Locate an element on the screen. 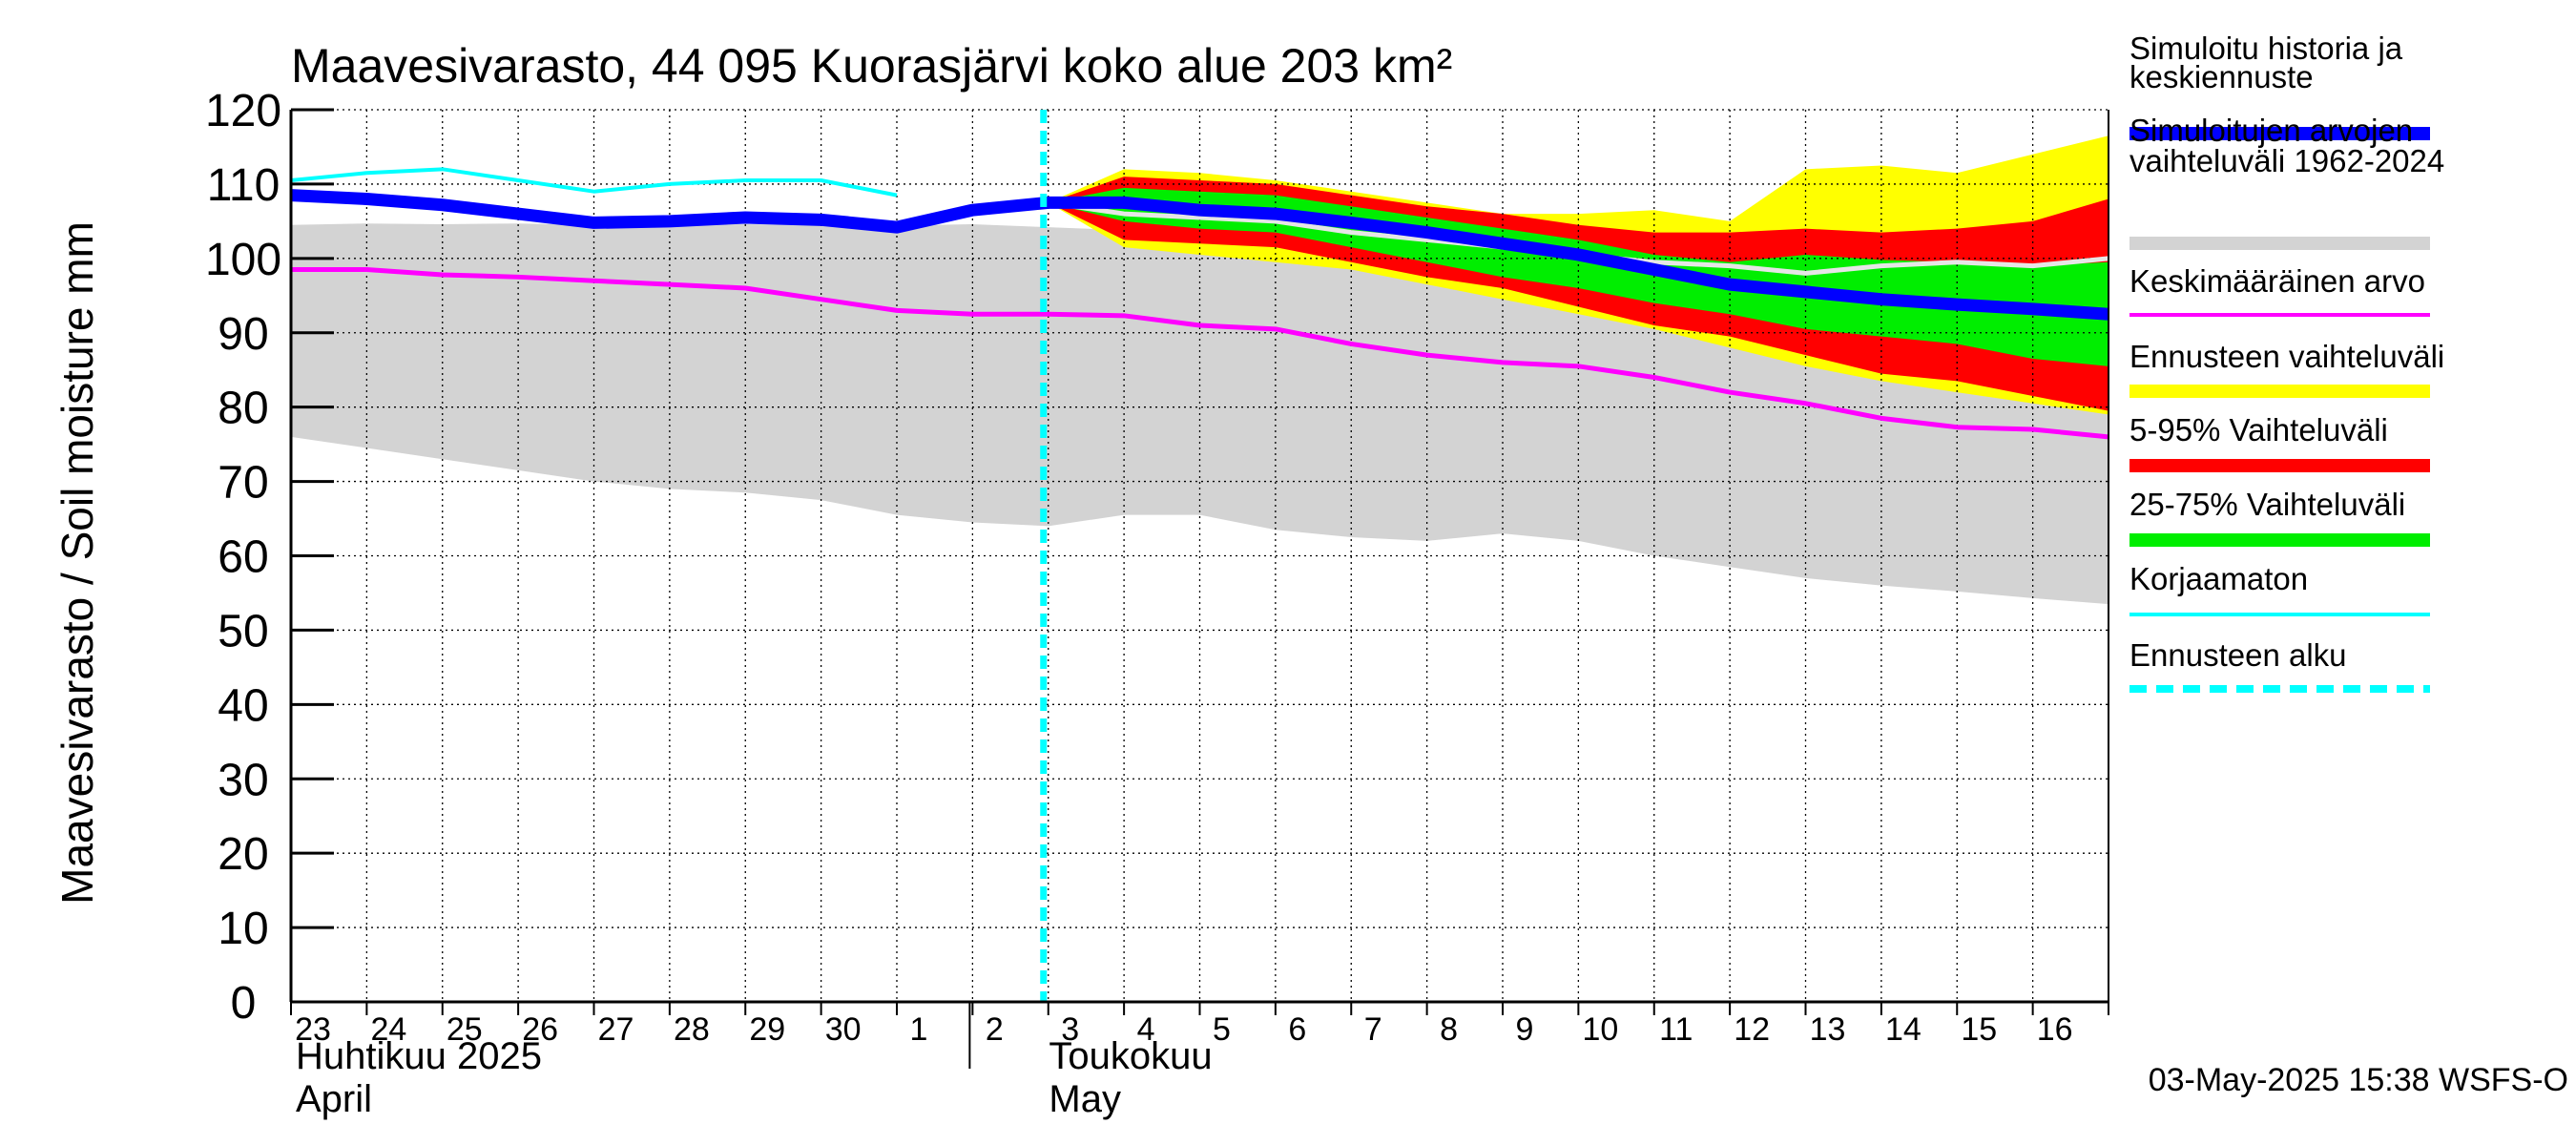 The height and width of the screenshot is (1145, 2576). x-tick-label: 14 is located at coordinates (1903, 1029).